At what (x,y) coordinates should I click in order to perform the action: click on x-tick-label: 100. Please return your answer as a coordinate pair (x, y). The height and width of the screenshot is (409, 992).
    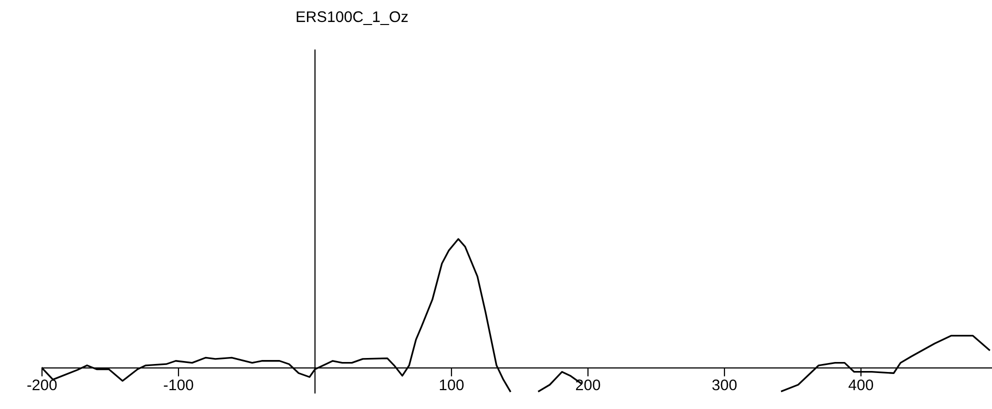
    Looking at the image, I should click on (452, 384).